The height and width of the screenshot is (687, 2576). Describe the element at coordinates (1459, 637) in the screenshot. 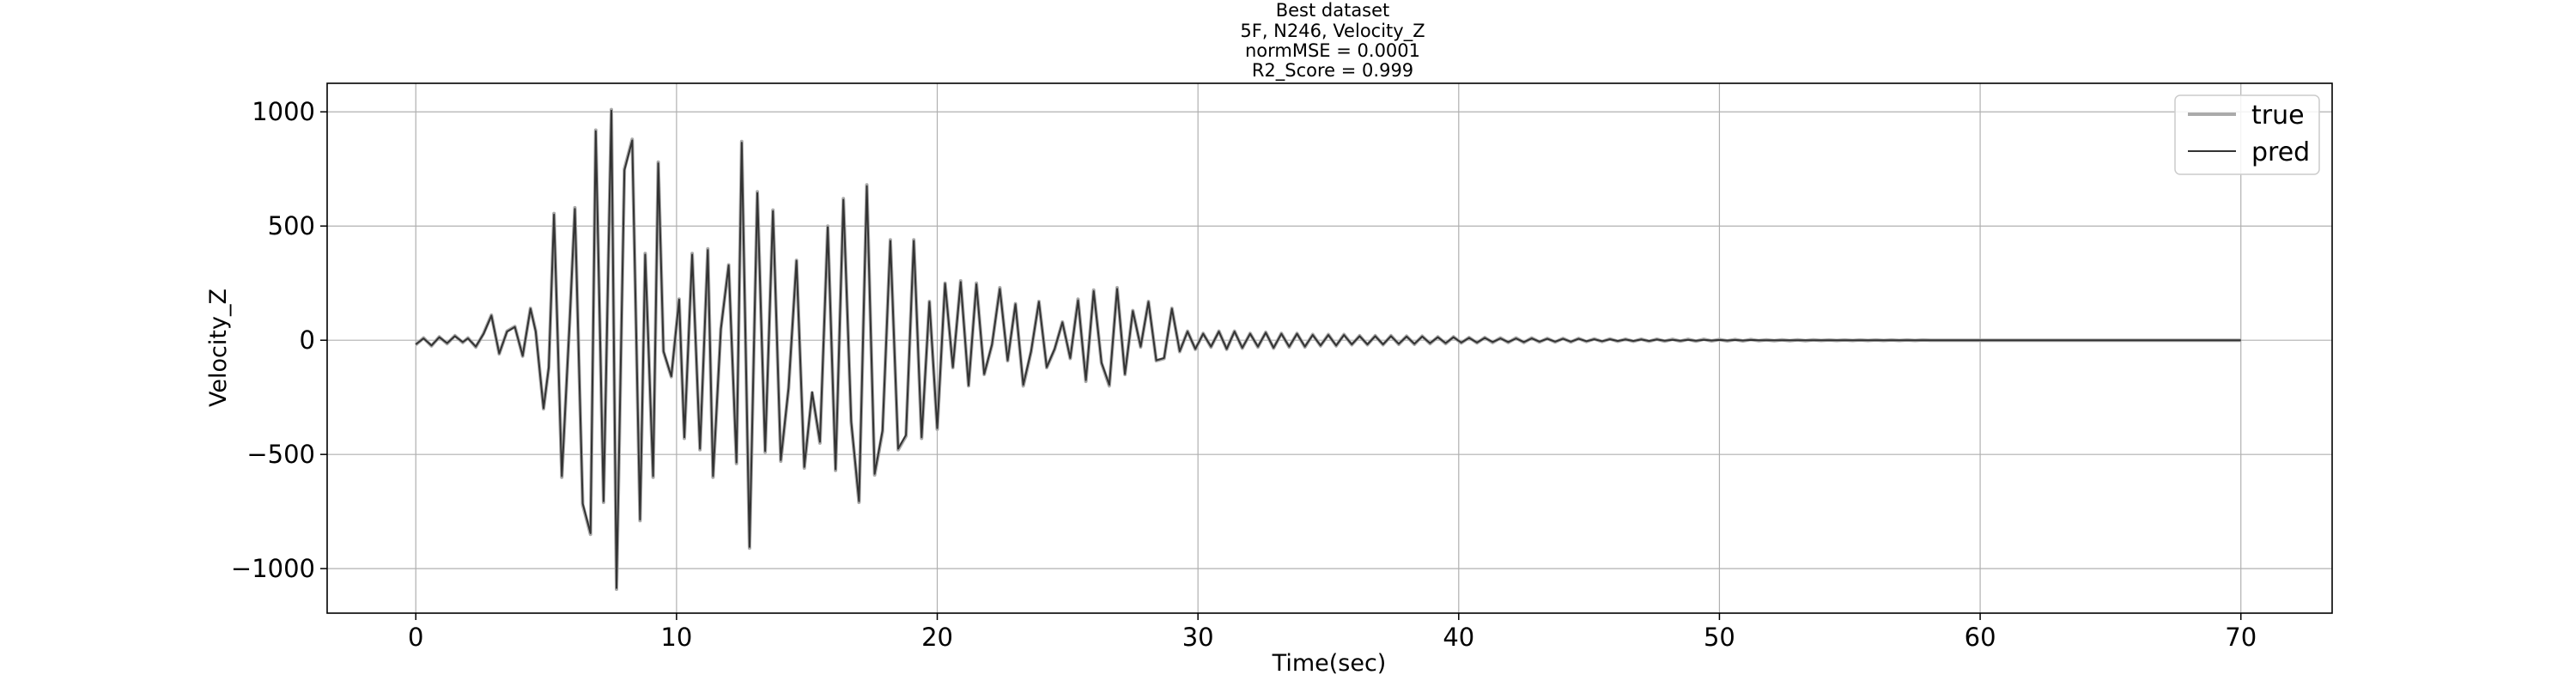

I see `x-tick-label: 40` at that location.